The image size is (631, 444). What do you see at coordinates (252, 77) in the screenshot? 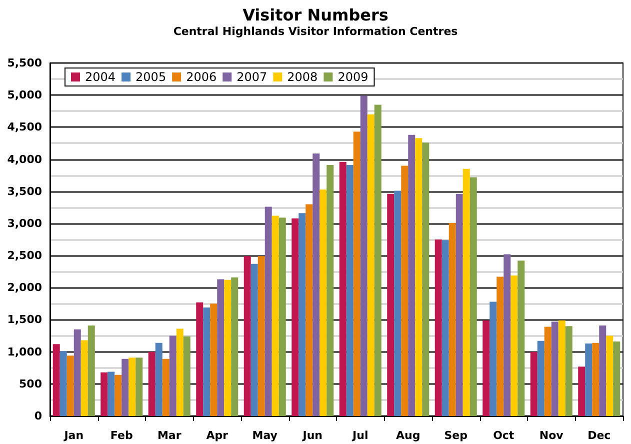
I see `legend-label: 2007` at bounding box center [252, 77].